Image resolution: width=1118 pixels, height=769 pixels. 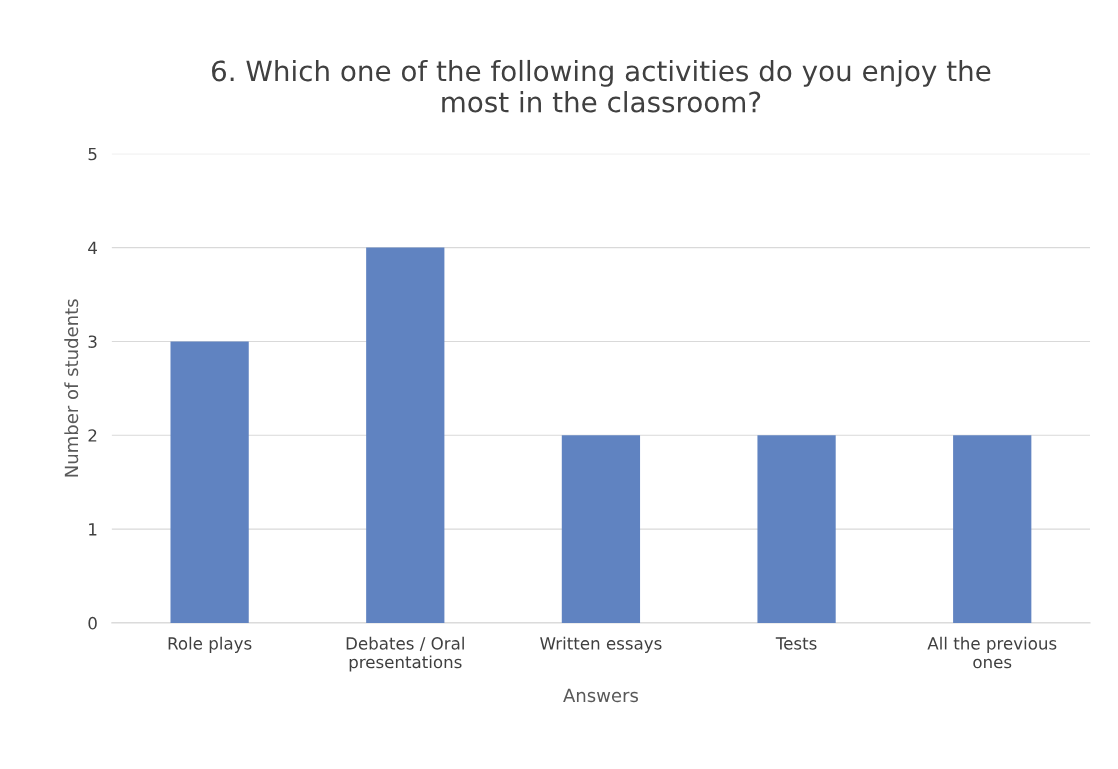 What do you see at coordinates (601, 86) in the screenshot?
I see `chart-title: 6. Which one of the following activities do you enjoy the most in the classroom?` at bounding box center [601, 86].